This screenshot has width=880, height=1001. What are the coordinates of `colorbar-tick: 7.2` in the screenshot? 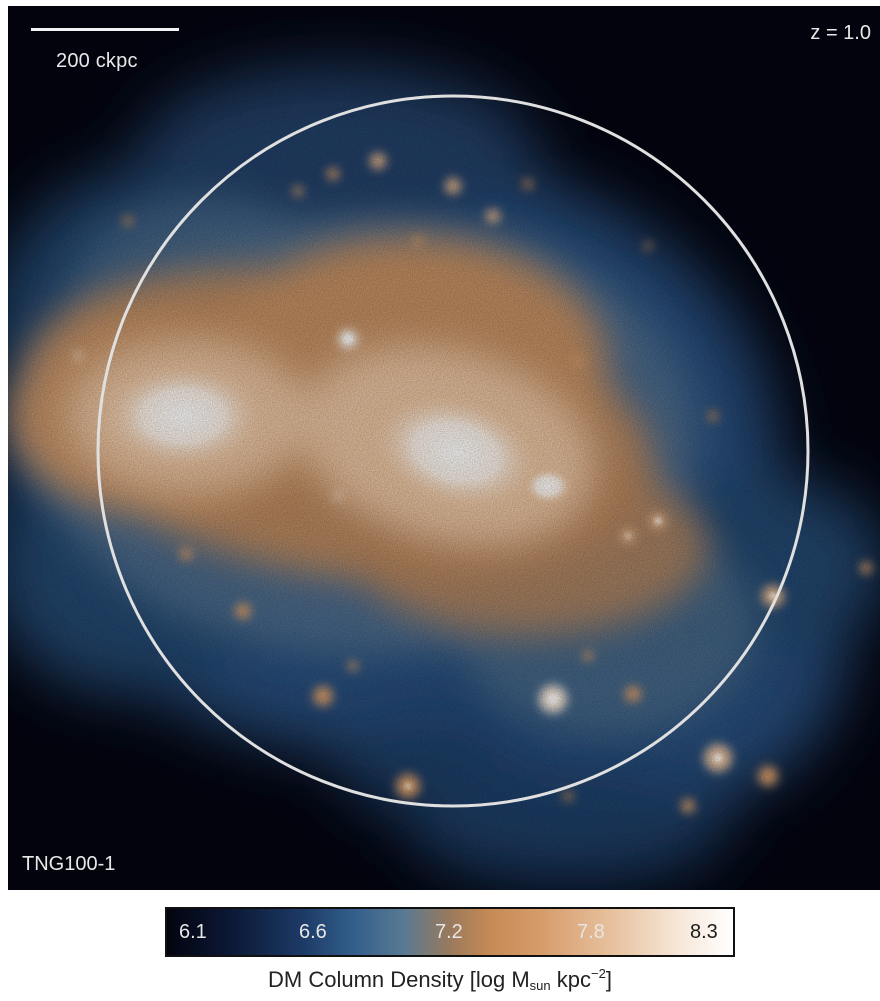 It's located at (449, 932).